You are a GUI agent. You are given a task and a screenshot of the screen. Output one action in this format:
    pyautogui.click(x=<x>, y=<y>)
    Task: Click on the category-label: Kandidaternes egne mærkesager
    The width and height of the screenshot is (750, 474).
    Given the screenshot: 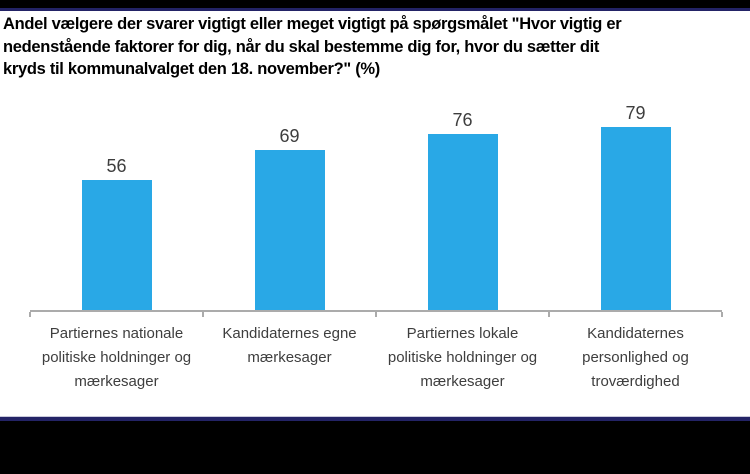 What is the action you would take?
    pyautogui.click(x=289, y=345)
    